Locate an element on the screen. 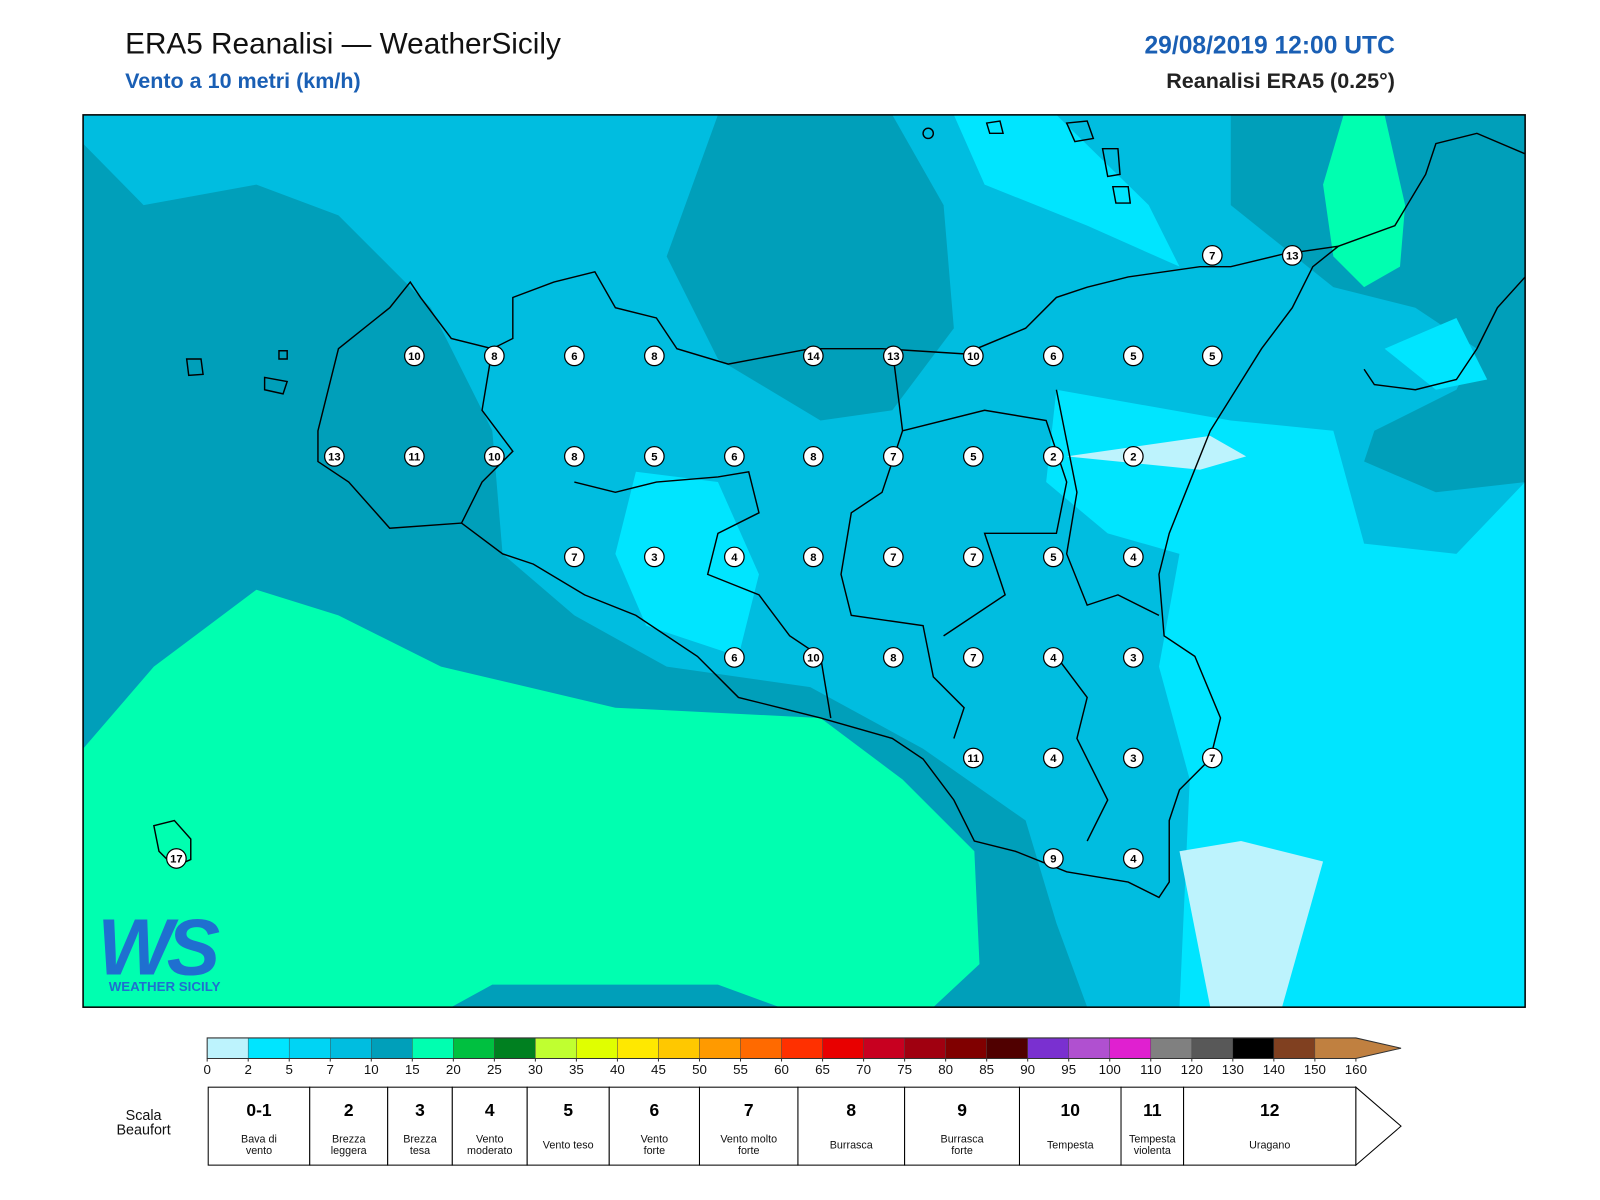  beaufort-desc: Vento is located at coordinates (490, 1140).